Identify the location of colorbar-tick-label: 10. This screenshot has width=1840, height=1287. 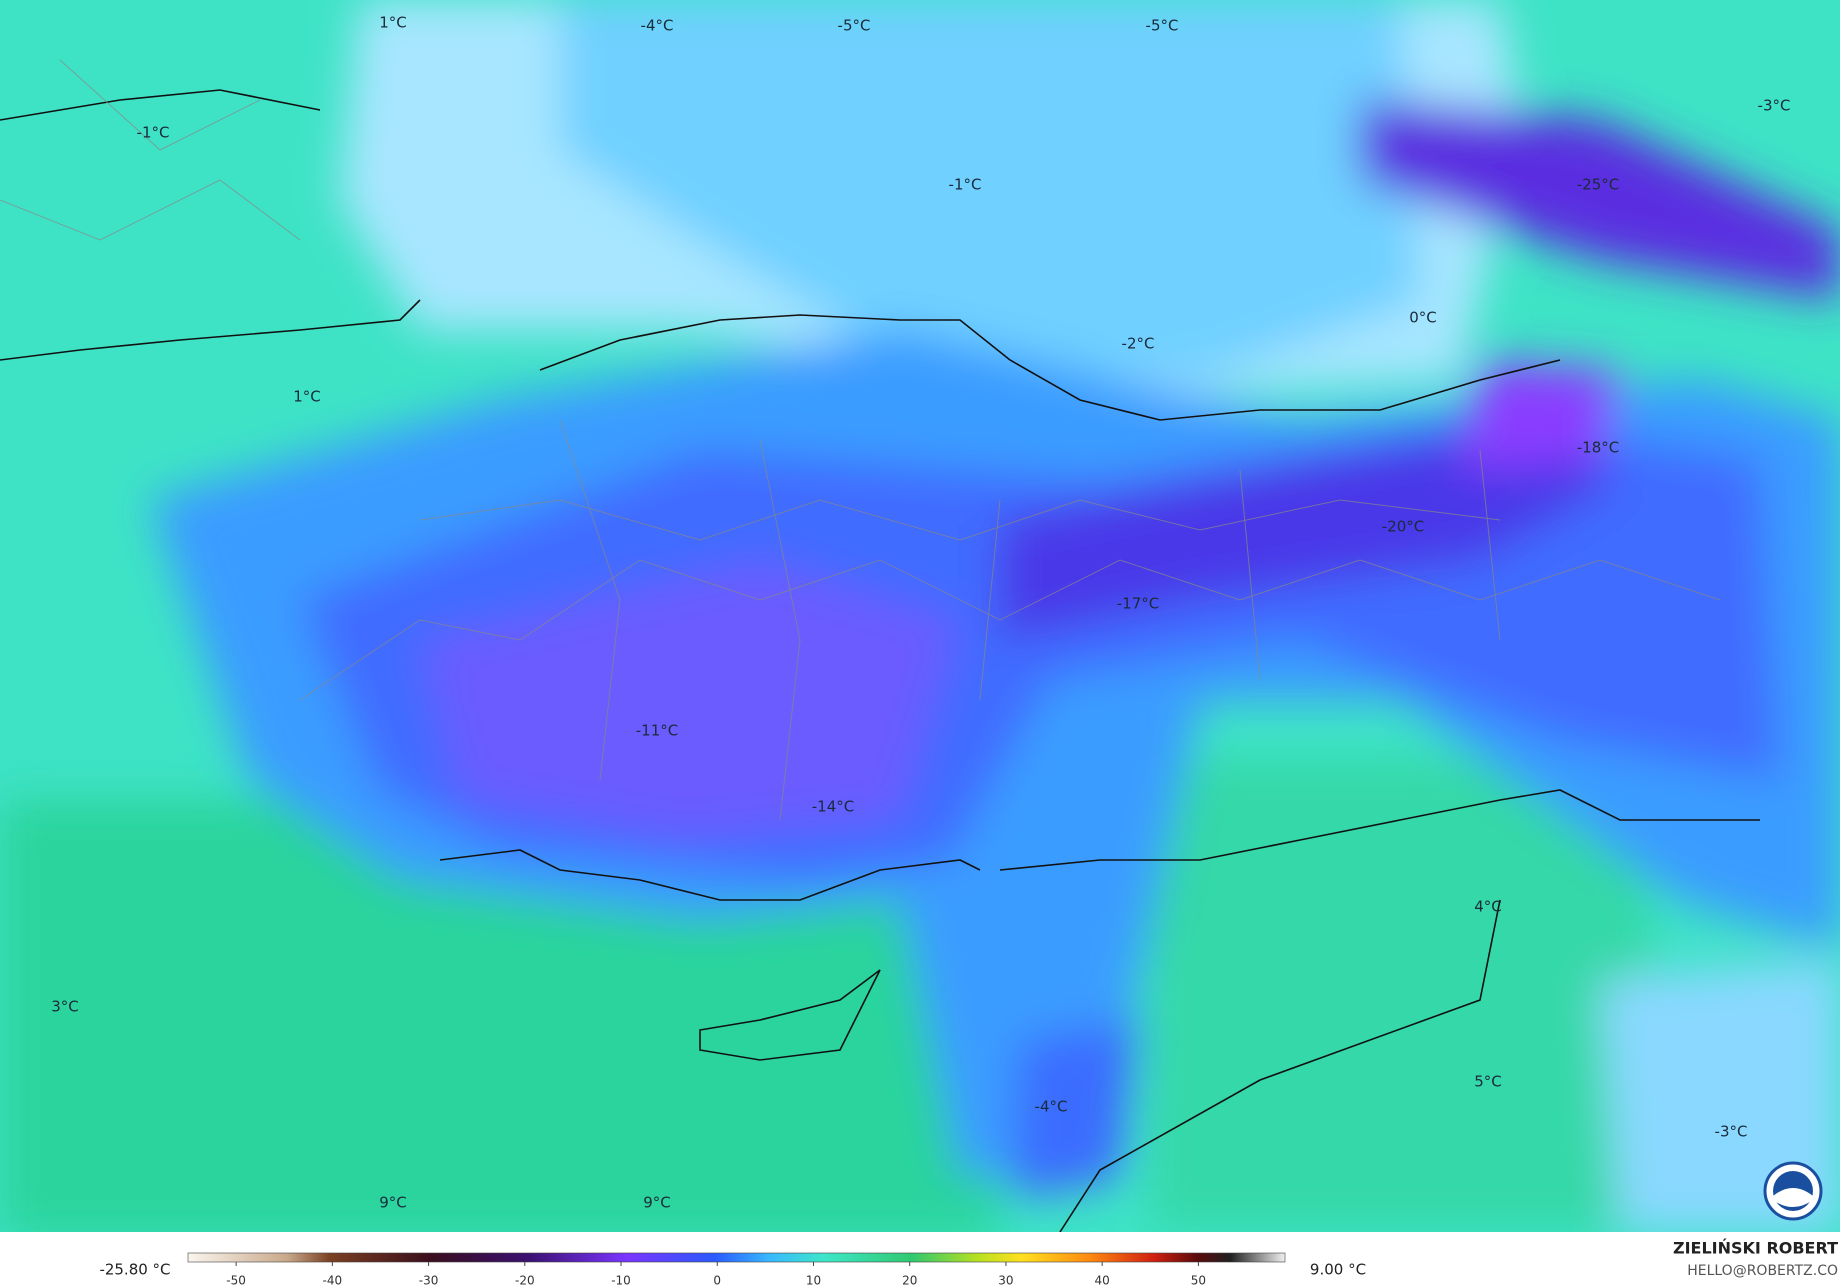
(813, 1280).